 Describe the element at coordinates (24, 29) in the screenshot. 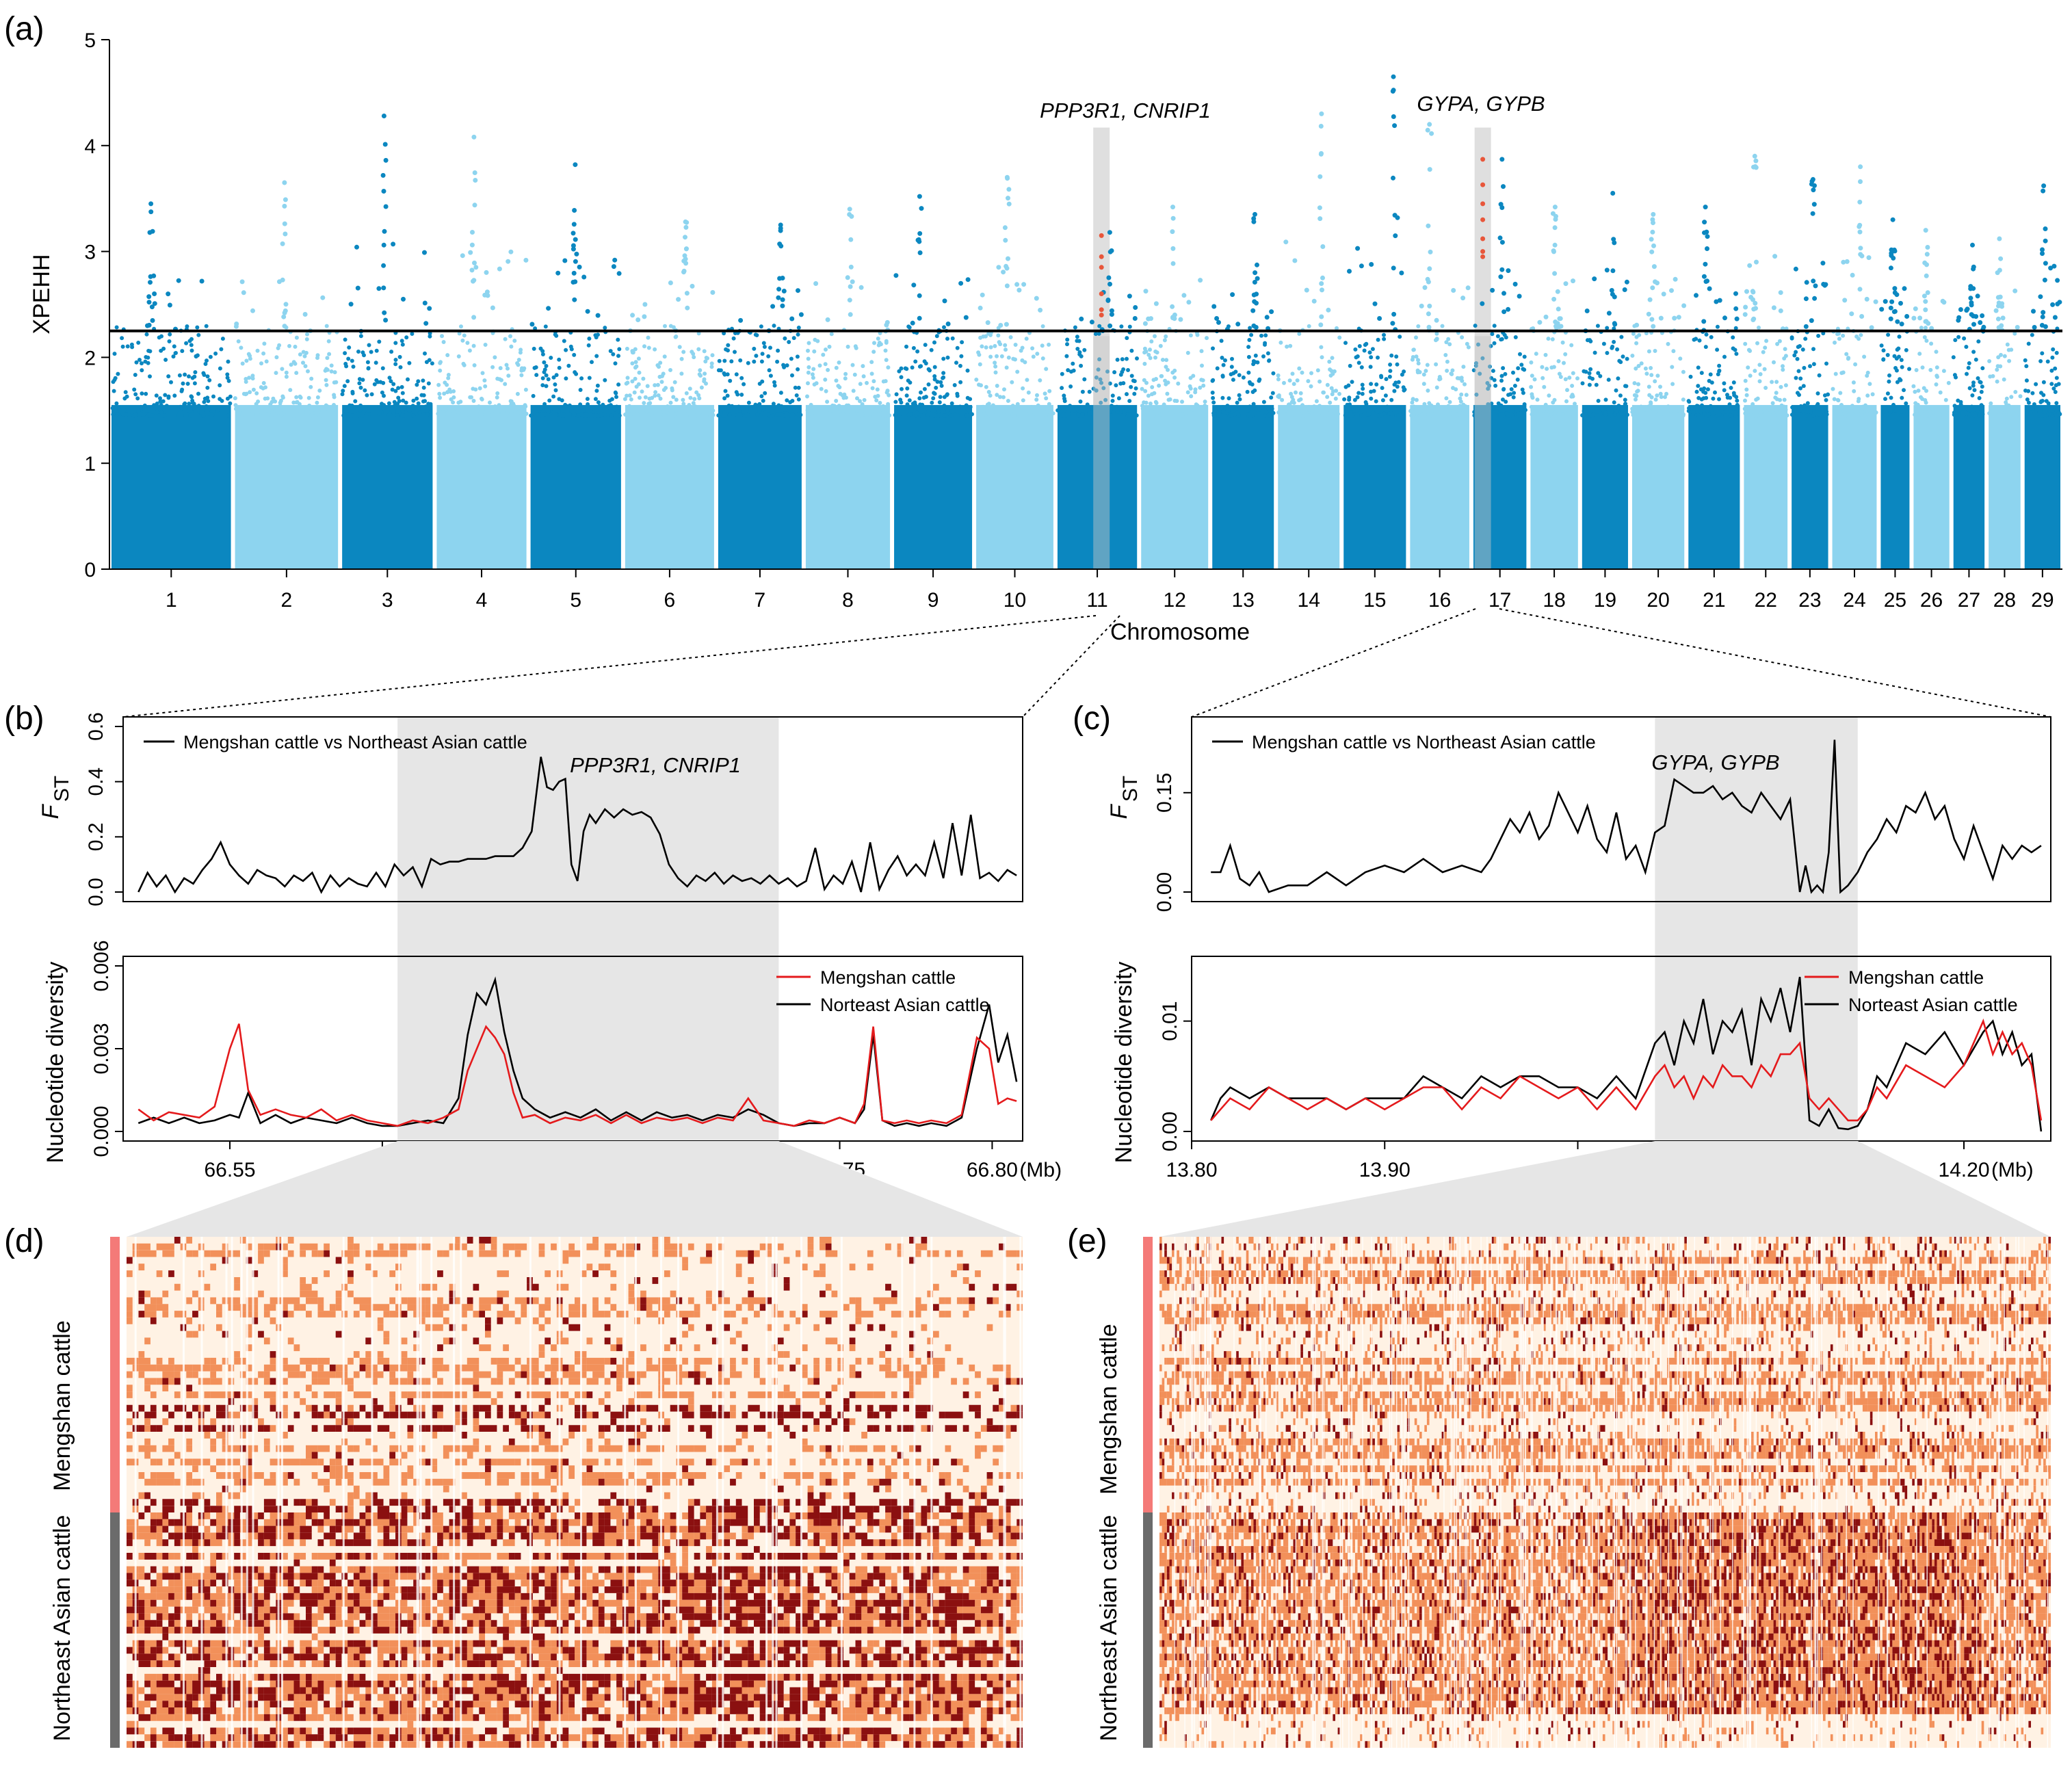

I see `panel-label-a: (a)` at that location.